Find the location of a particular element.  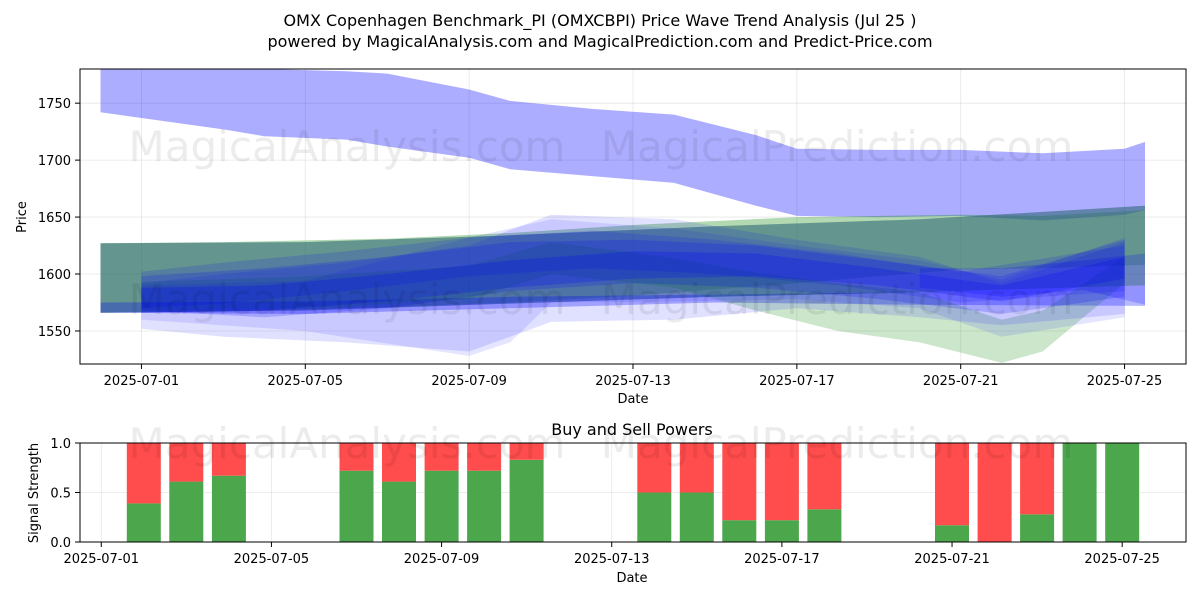

price-x-tick-label: 2025-07-09 is located at coordinates (469, 381).